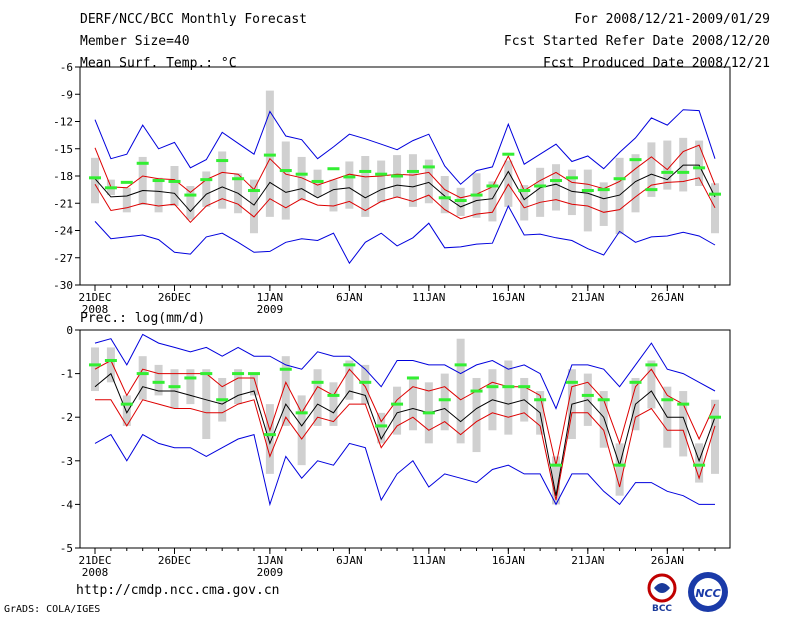 This screenshot has height=618, width=800. I want to click on y-tick-label-0: -12, so click(63, 122).